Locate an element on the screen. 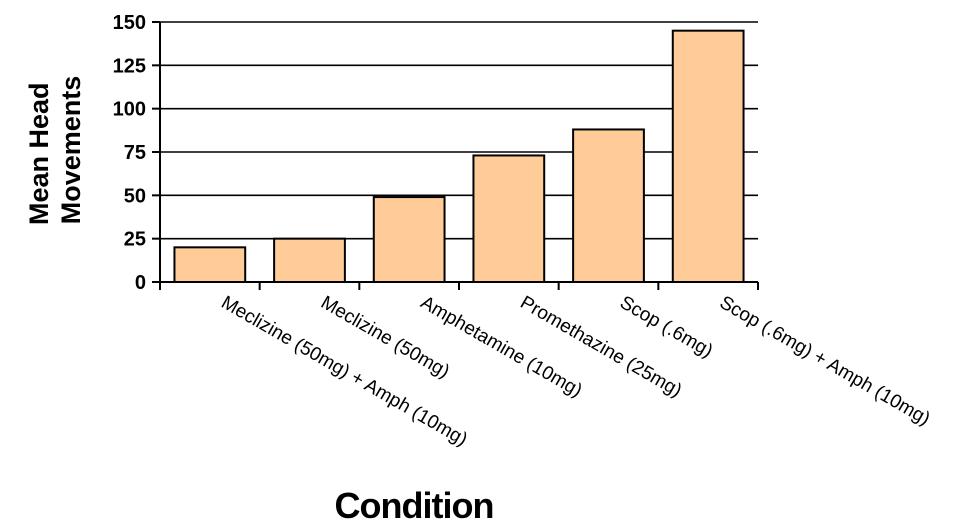  y-tick-label: 150 is located at coordinates (129, 23).